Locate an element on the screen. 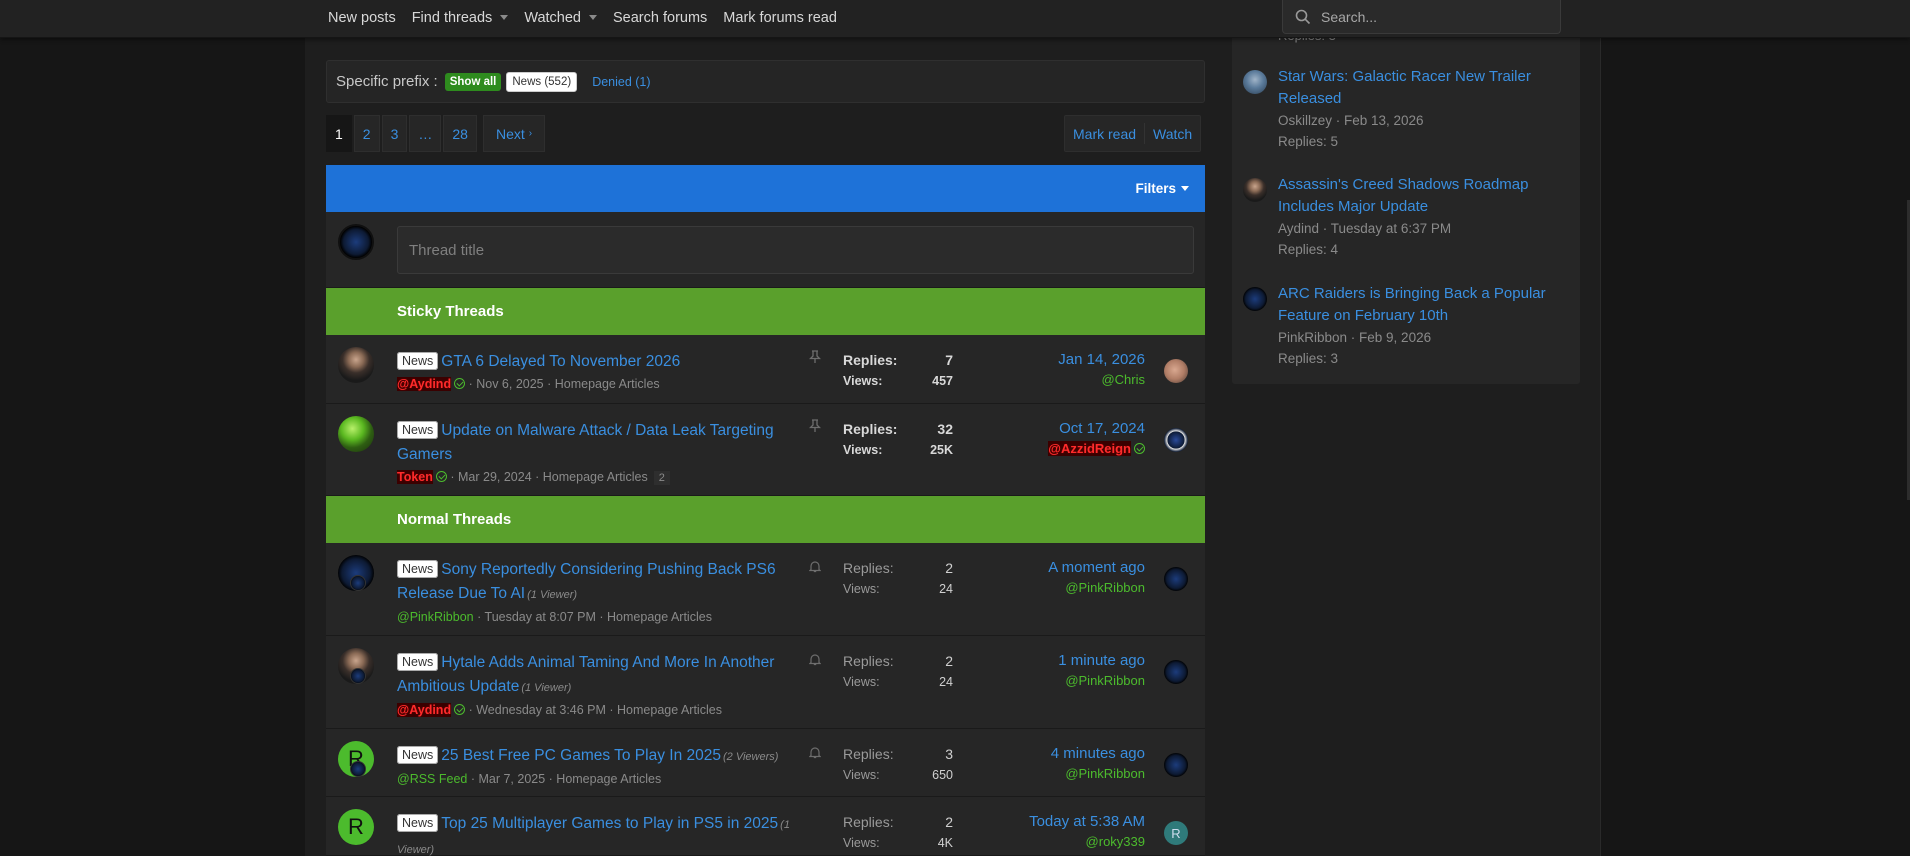 Image resolution: width=1910 pixels, height=856 pixels. watch-button: Watch is located at coordinates (1173, 133).